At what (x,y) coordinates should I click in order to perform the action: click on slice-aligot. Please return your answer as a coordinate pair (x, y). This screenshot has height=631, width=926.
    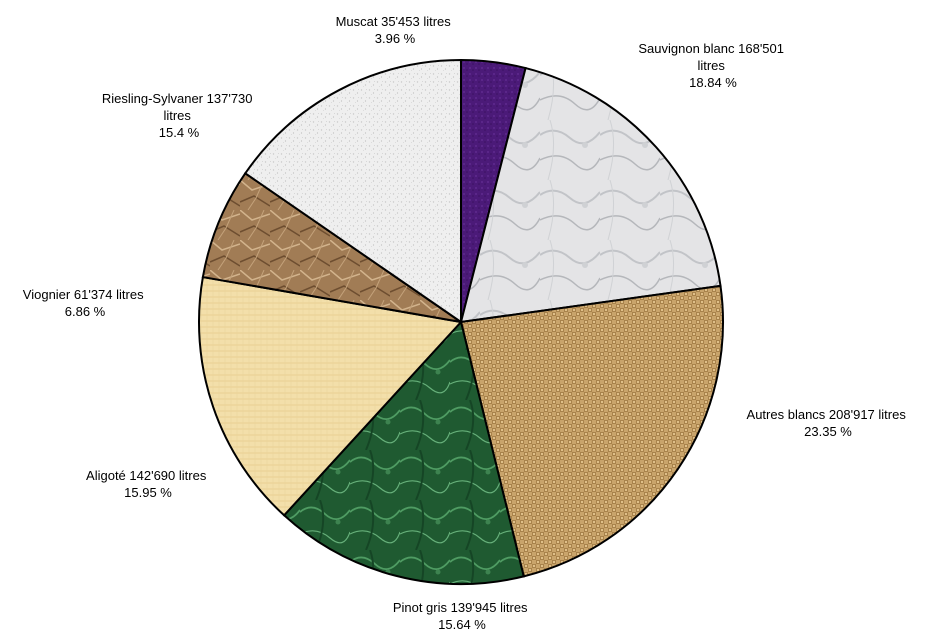
    Looking at the image, I should click on (330, 396).